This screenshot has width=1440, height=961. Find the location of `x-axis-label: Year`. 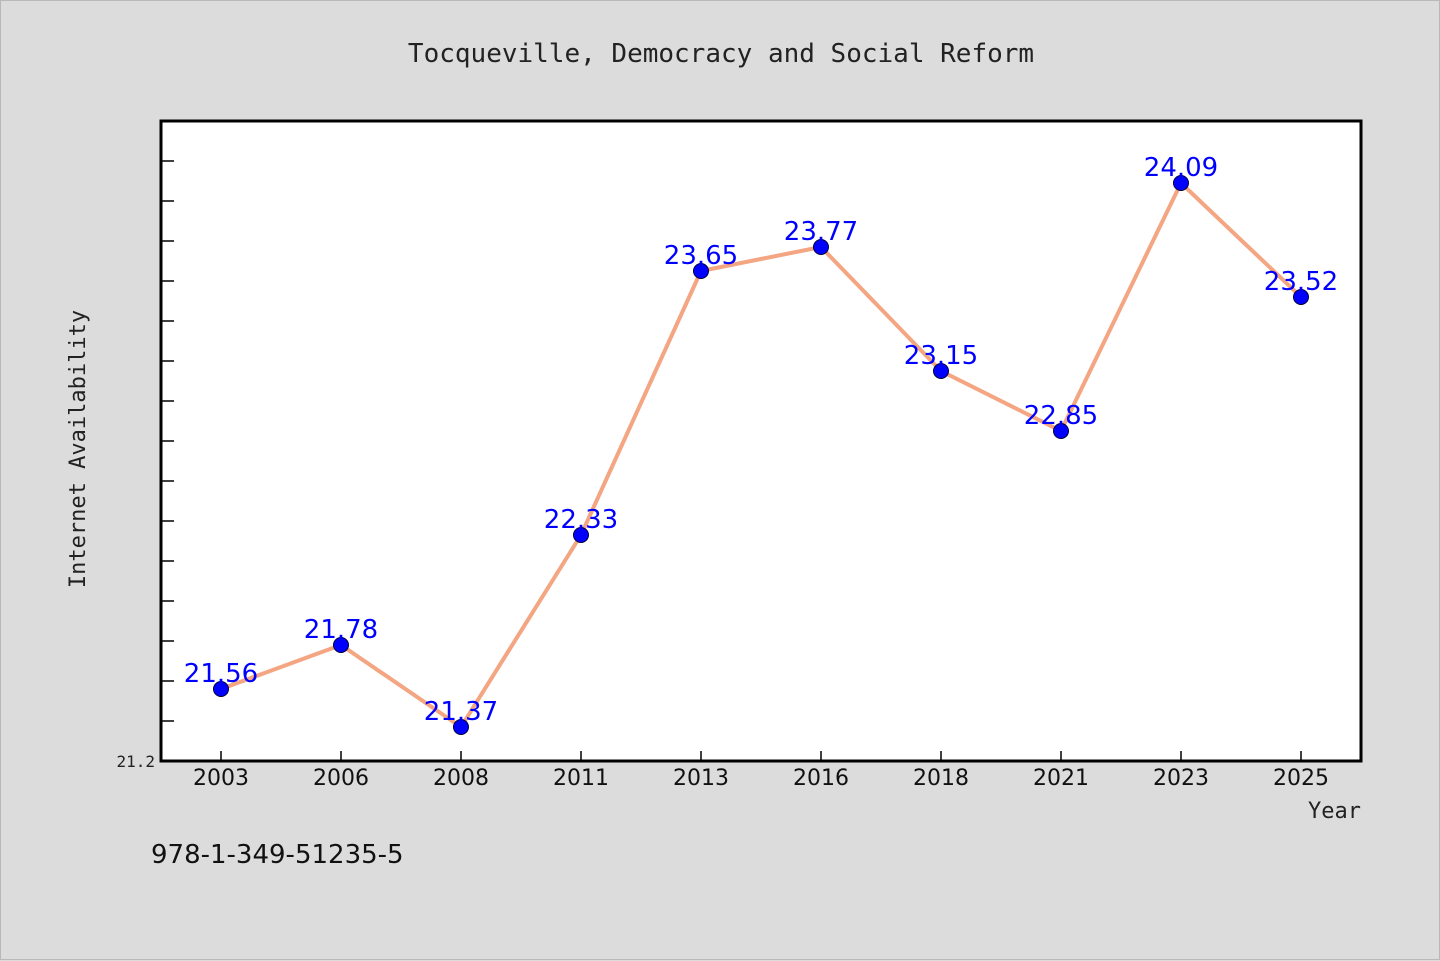

x-axis-label: Year is located at coordinates (1334, 811).